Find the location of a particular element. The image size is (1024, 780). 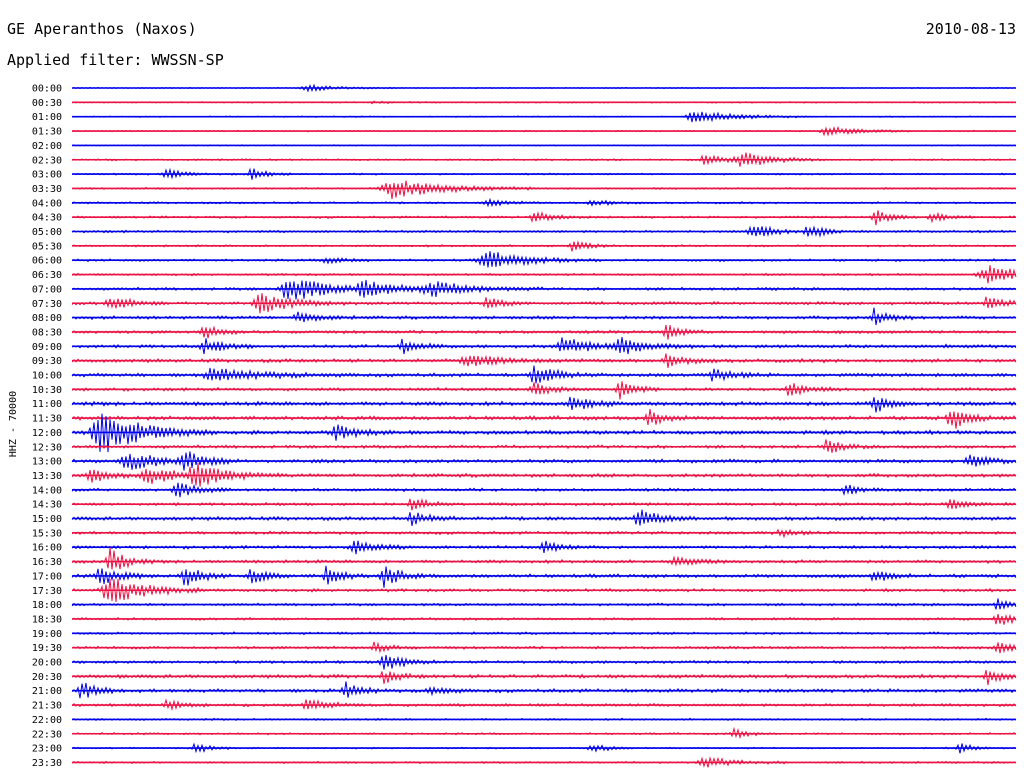

time-tick-label: 03:30 is located at coordinates (47, 189).